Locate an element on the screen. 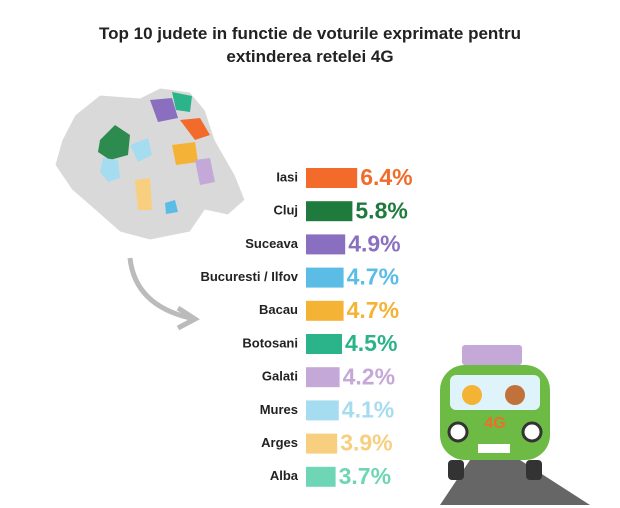 This screenshot has width=620, height=508. van-illustration: 4G is located at coordinates (515, 425).